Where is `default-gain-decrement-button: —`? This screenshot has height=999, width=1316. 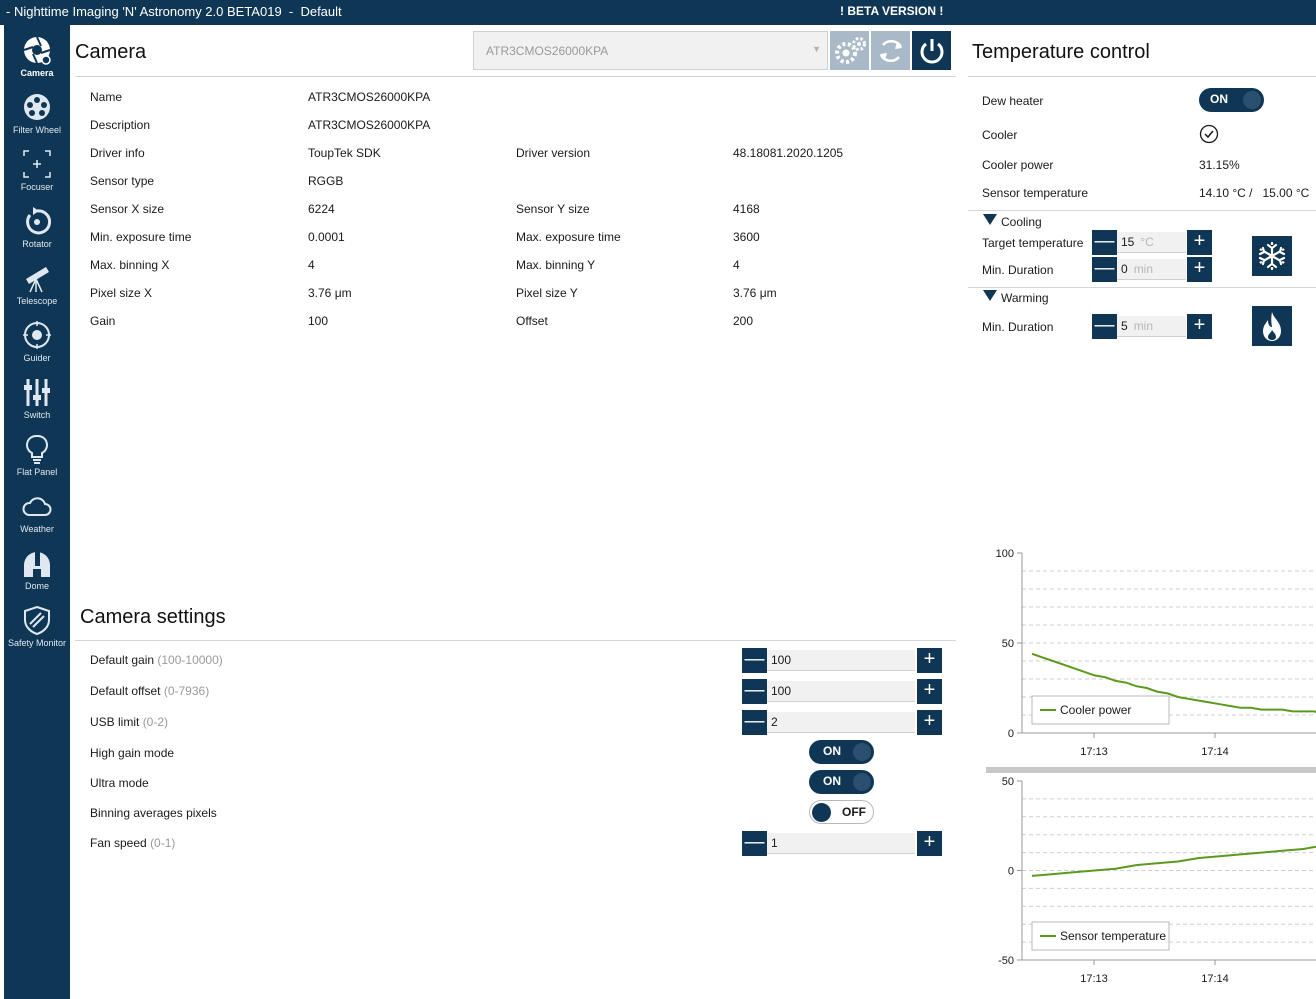 default-gain-decrement-button: — is located at coordinates (754, 660).